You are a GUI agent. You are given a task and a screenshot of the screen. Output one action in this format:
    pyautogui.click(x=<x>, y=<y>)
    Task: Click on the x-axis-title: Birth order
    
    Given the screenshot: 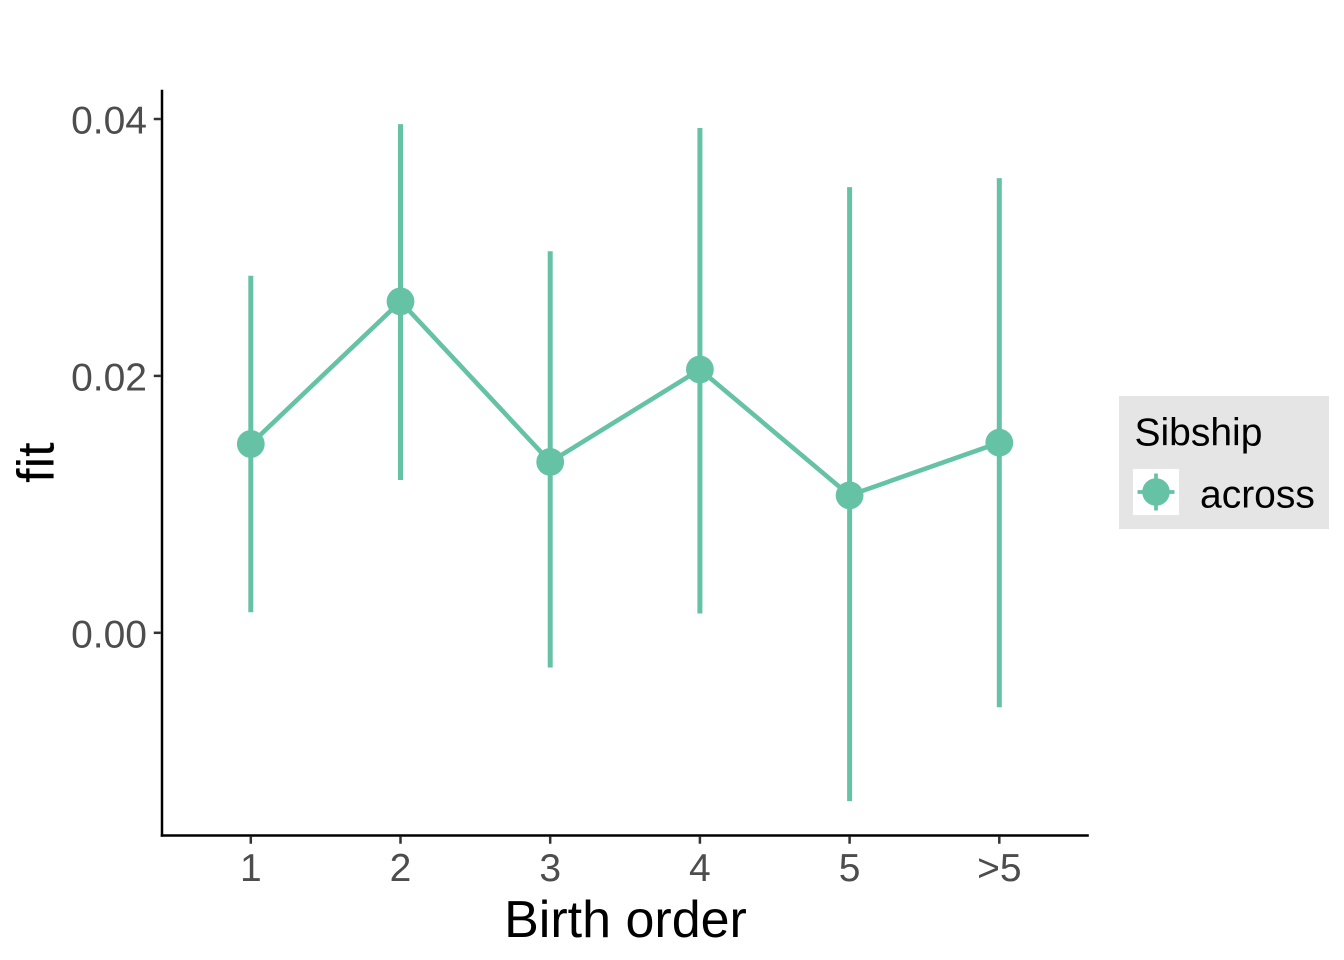 What is the action you would take?
    pyautogui.click(x=625, y=920)
    